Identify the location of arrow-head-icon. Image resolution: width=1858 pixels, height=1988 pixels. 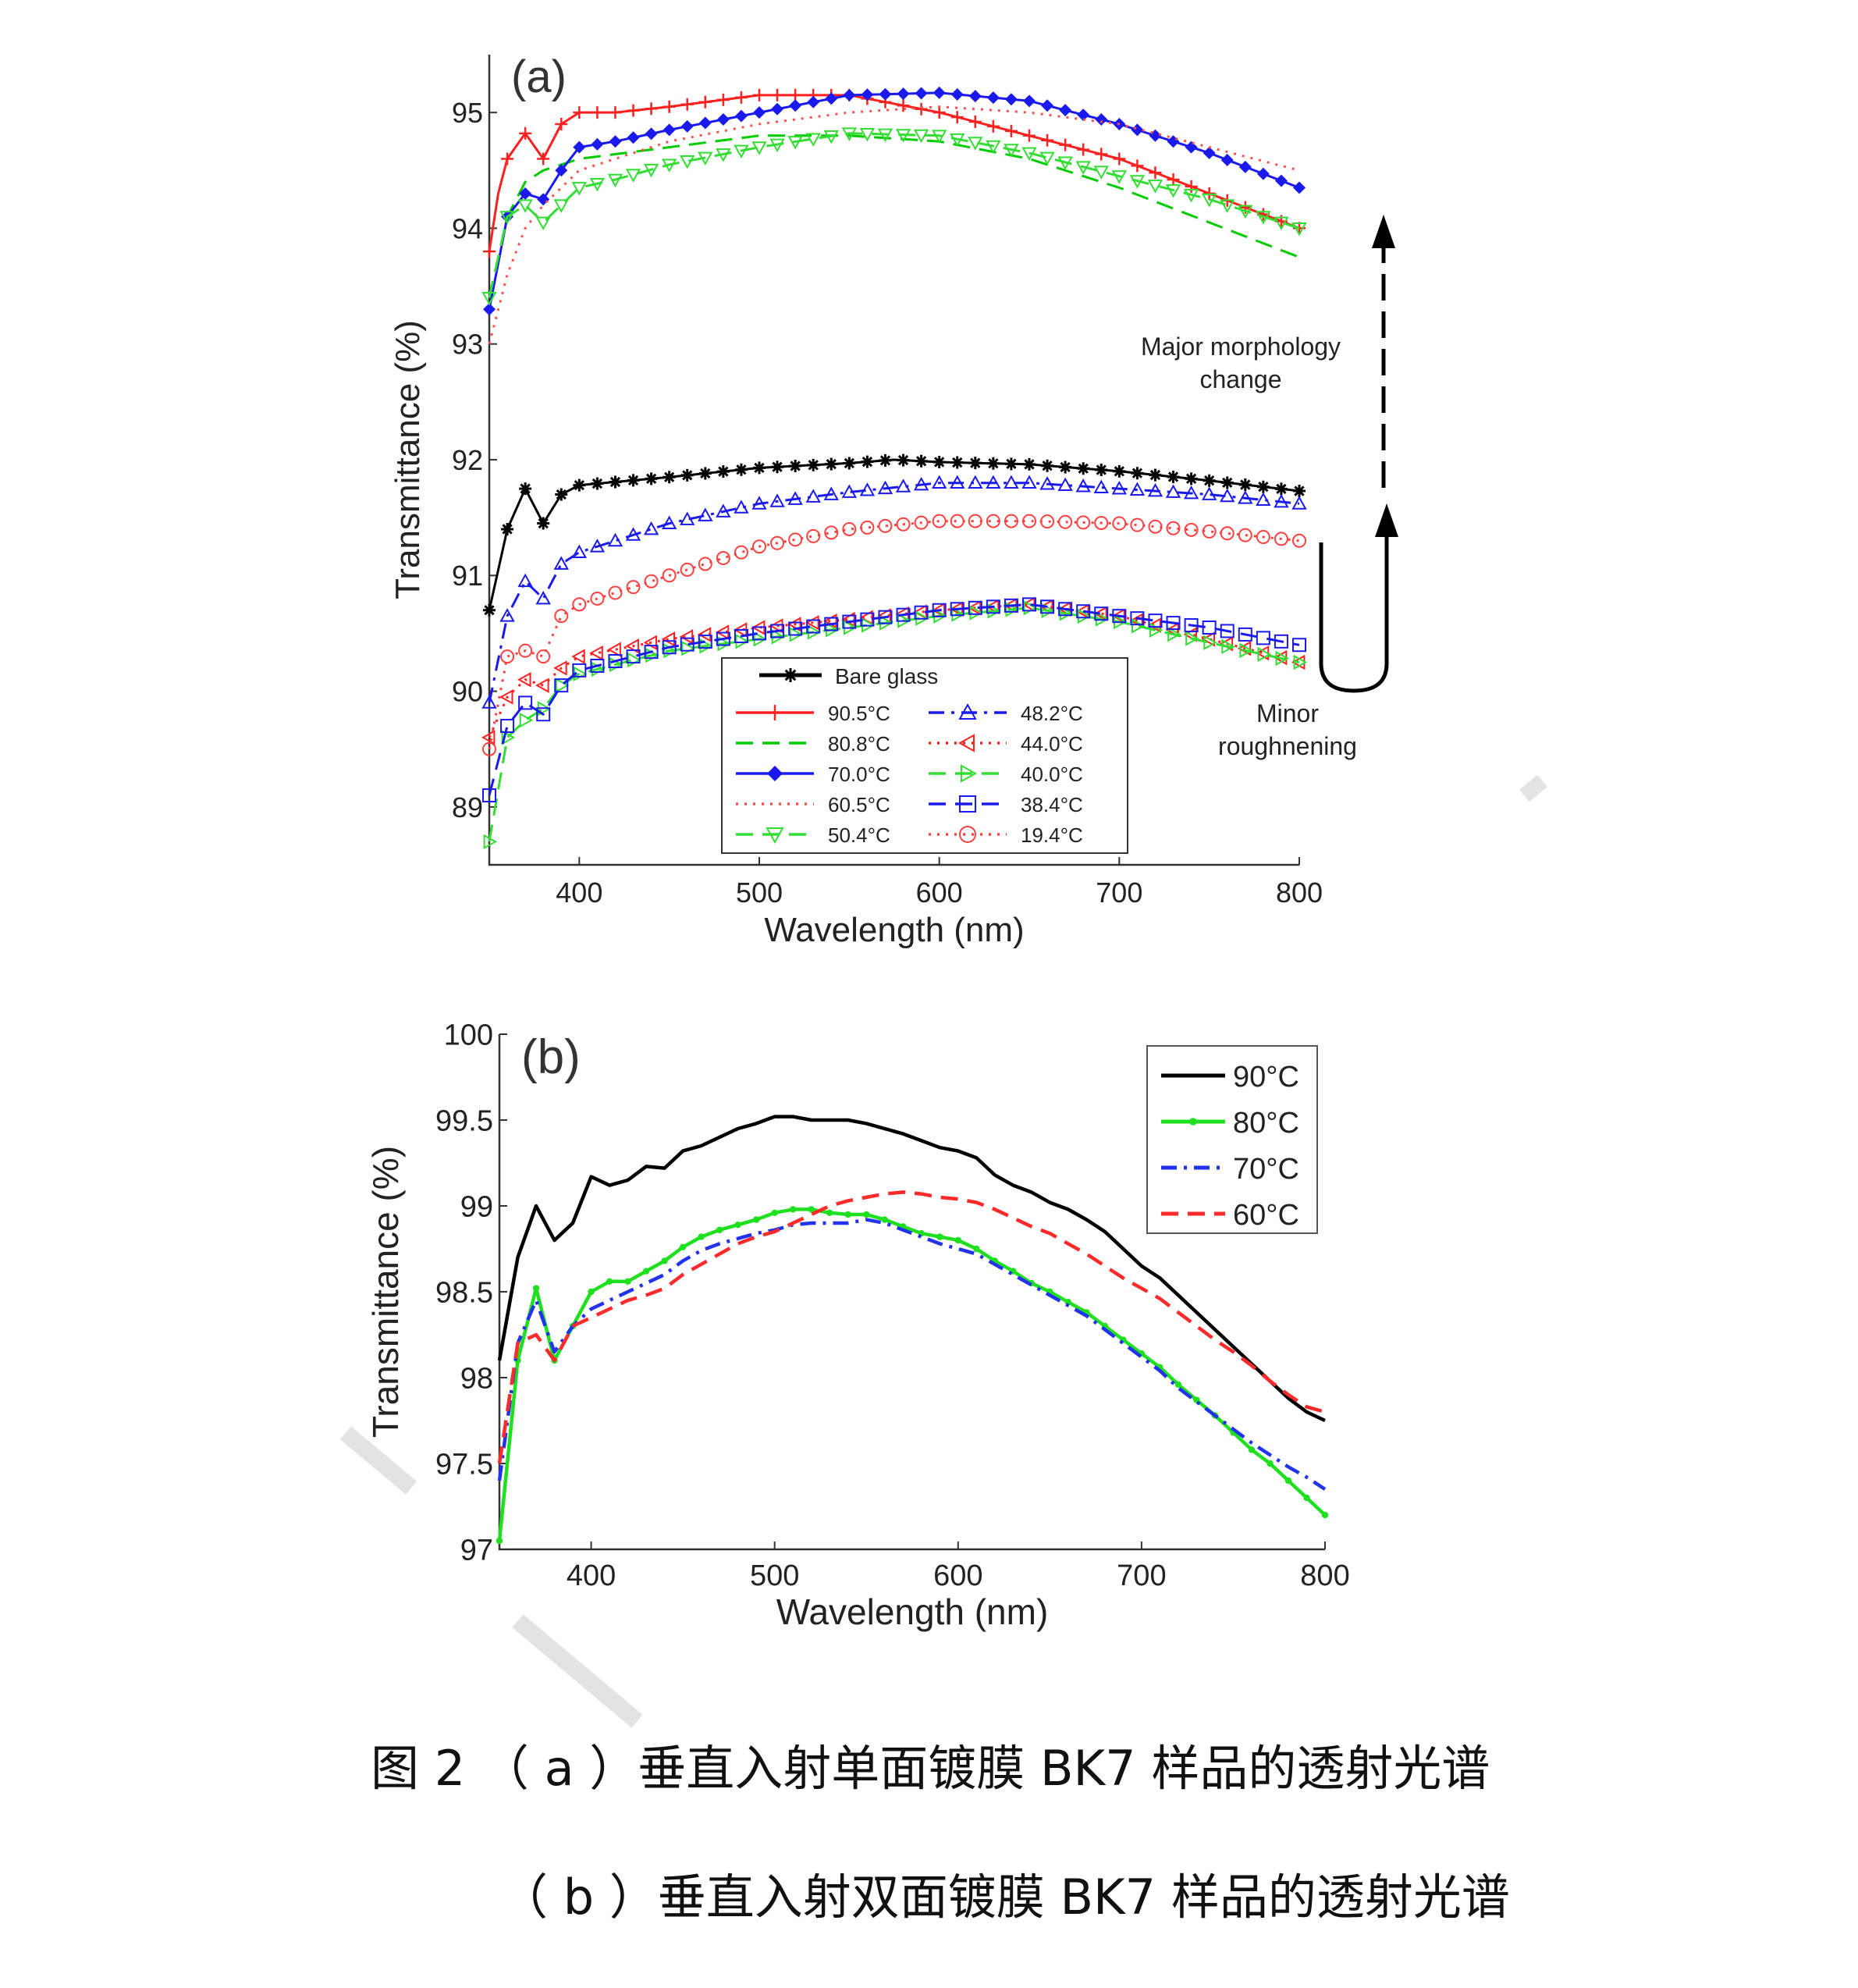
(1386, 520).